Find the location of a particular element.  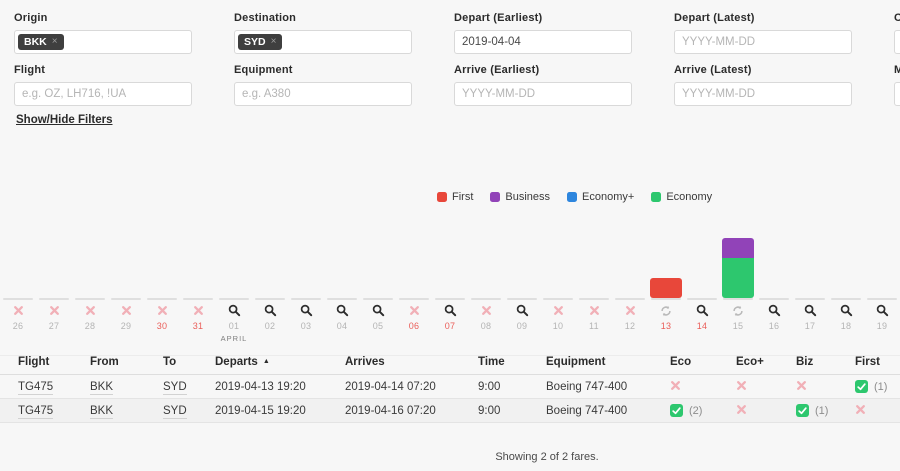

column-header-to: To is located at coordinates (170, 362).